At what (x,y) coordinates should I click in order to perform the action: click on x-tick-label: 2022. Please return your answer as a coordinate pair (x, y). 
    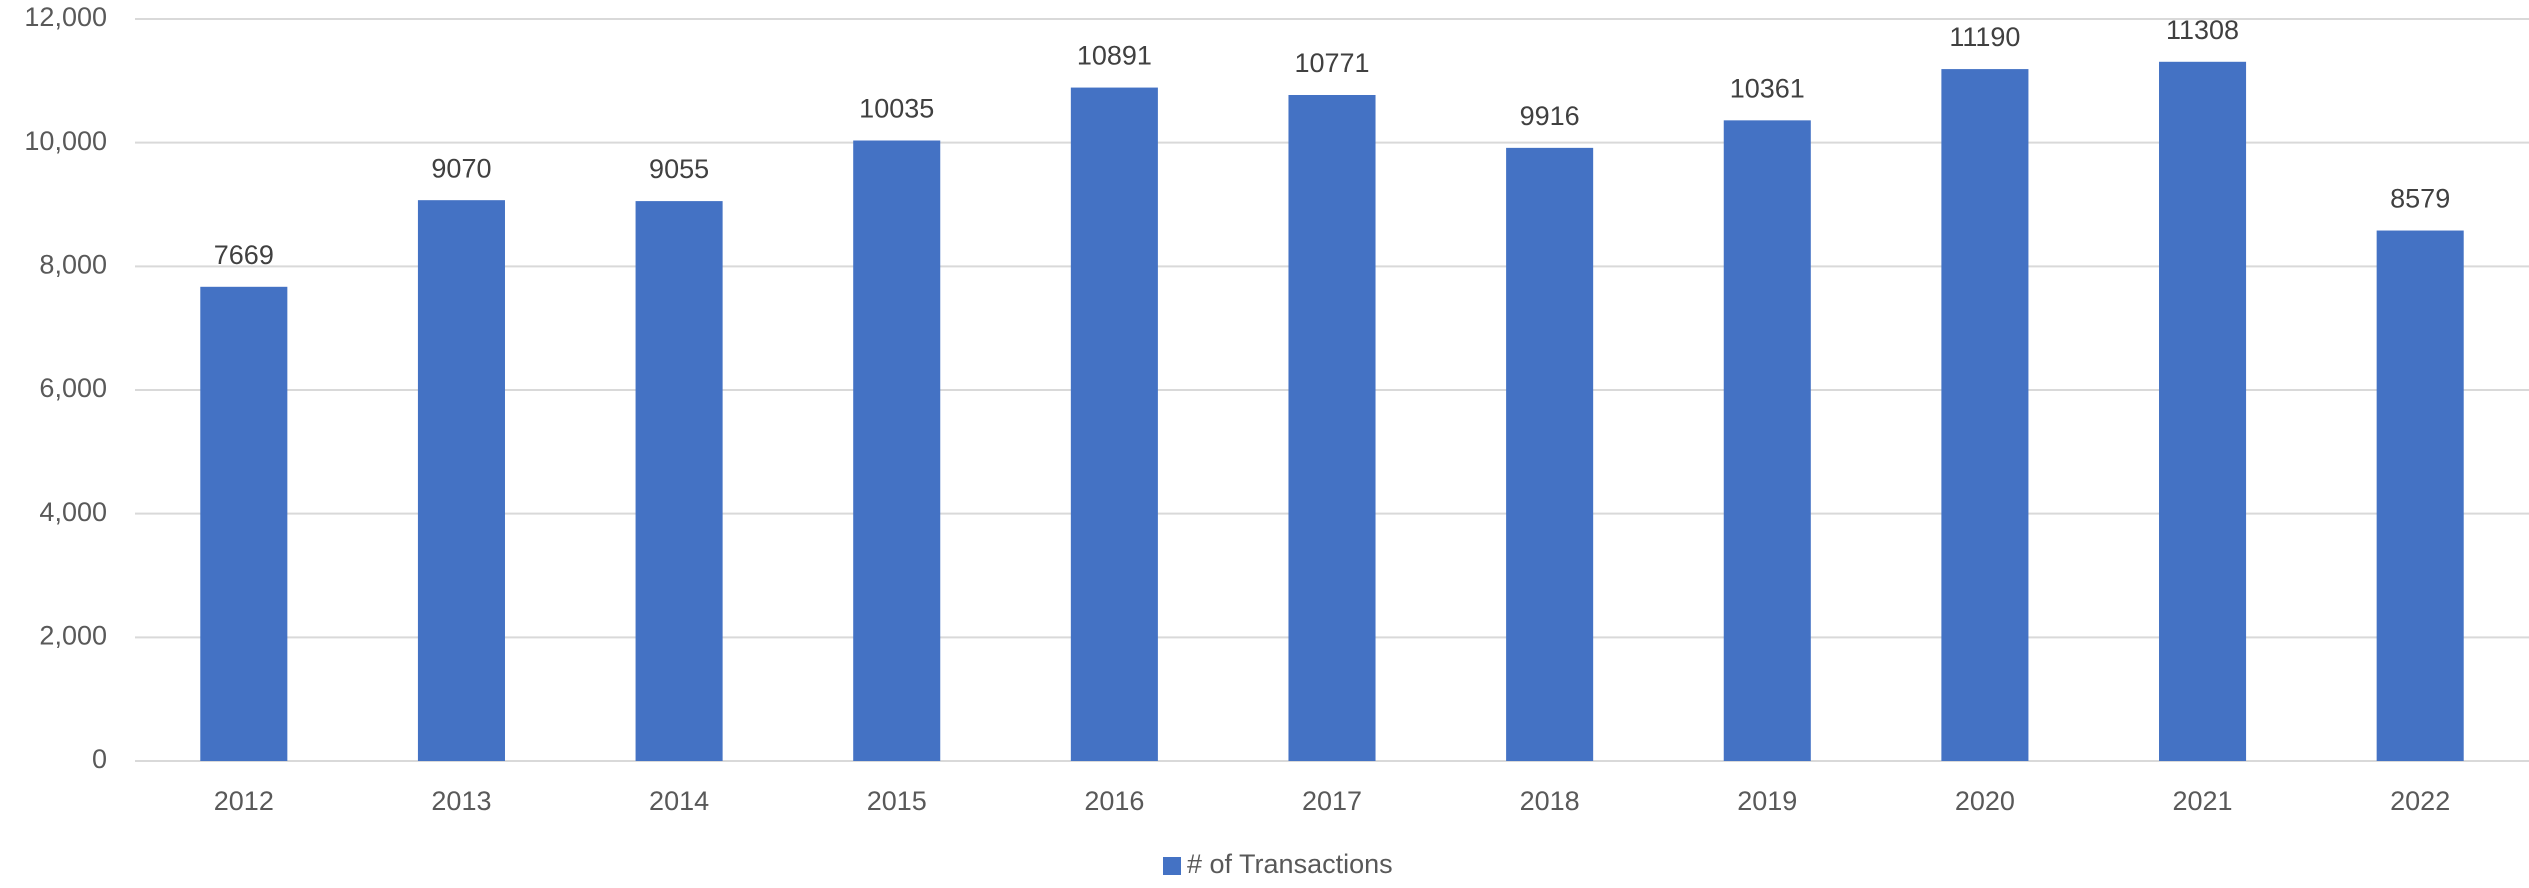
    Looking at the image, I should click on (2420, 801).